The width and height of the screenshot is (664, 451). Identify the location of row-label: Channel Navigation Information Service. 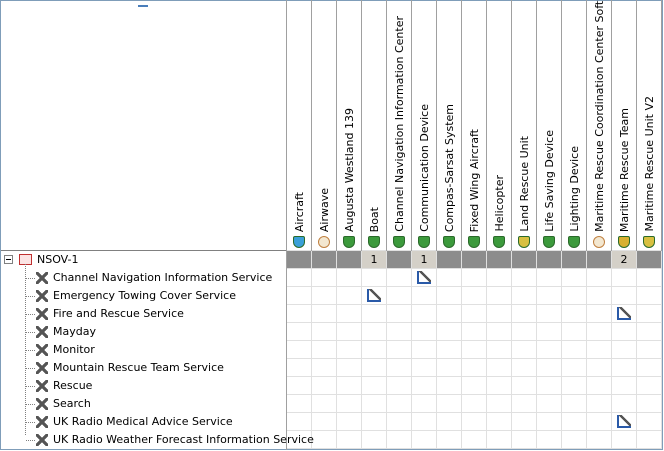
(163, 277).